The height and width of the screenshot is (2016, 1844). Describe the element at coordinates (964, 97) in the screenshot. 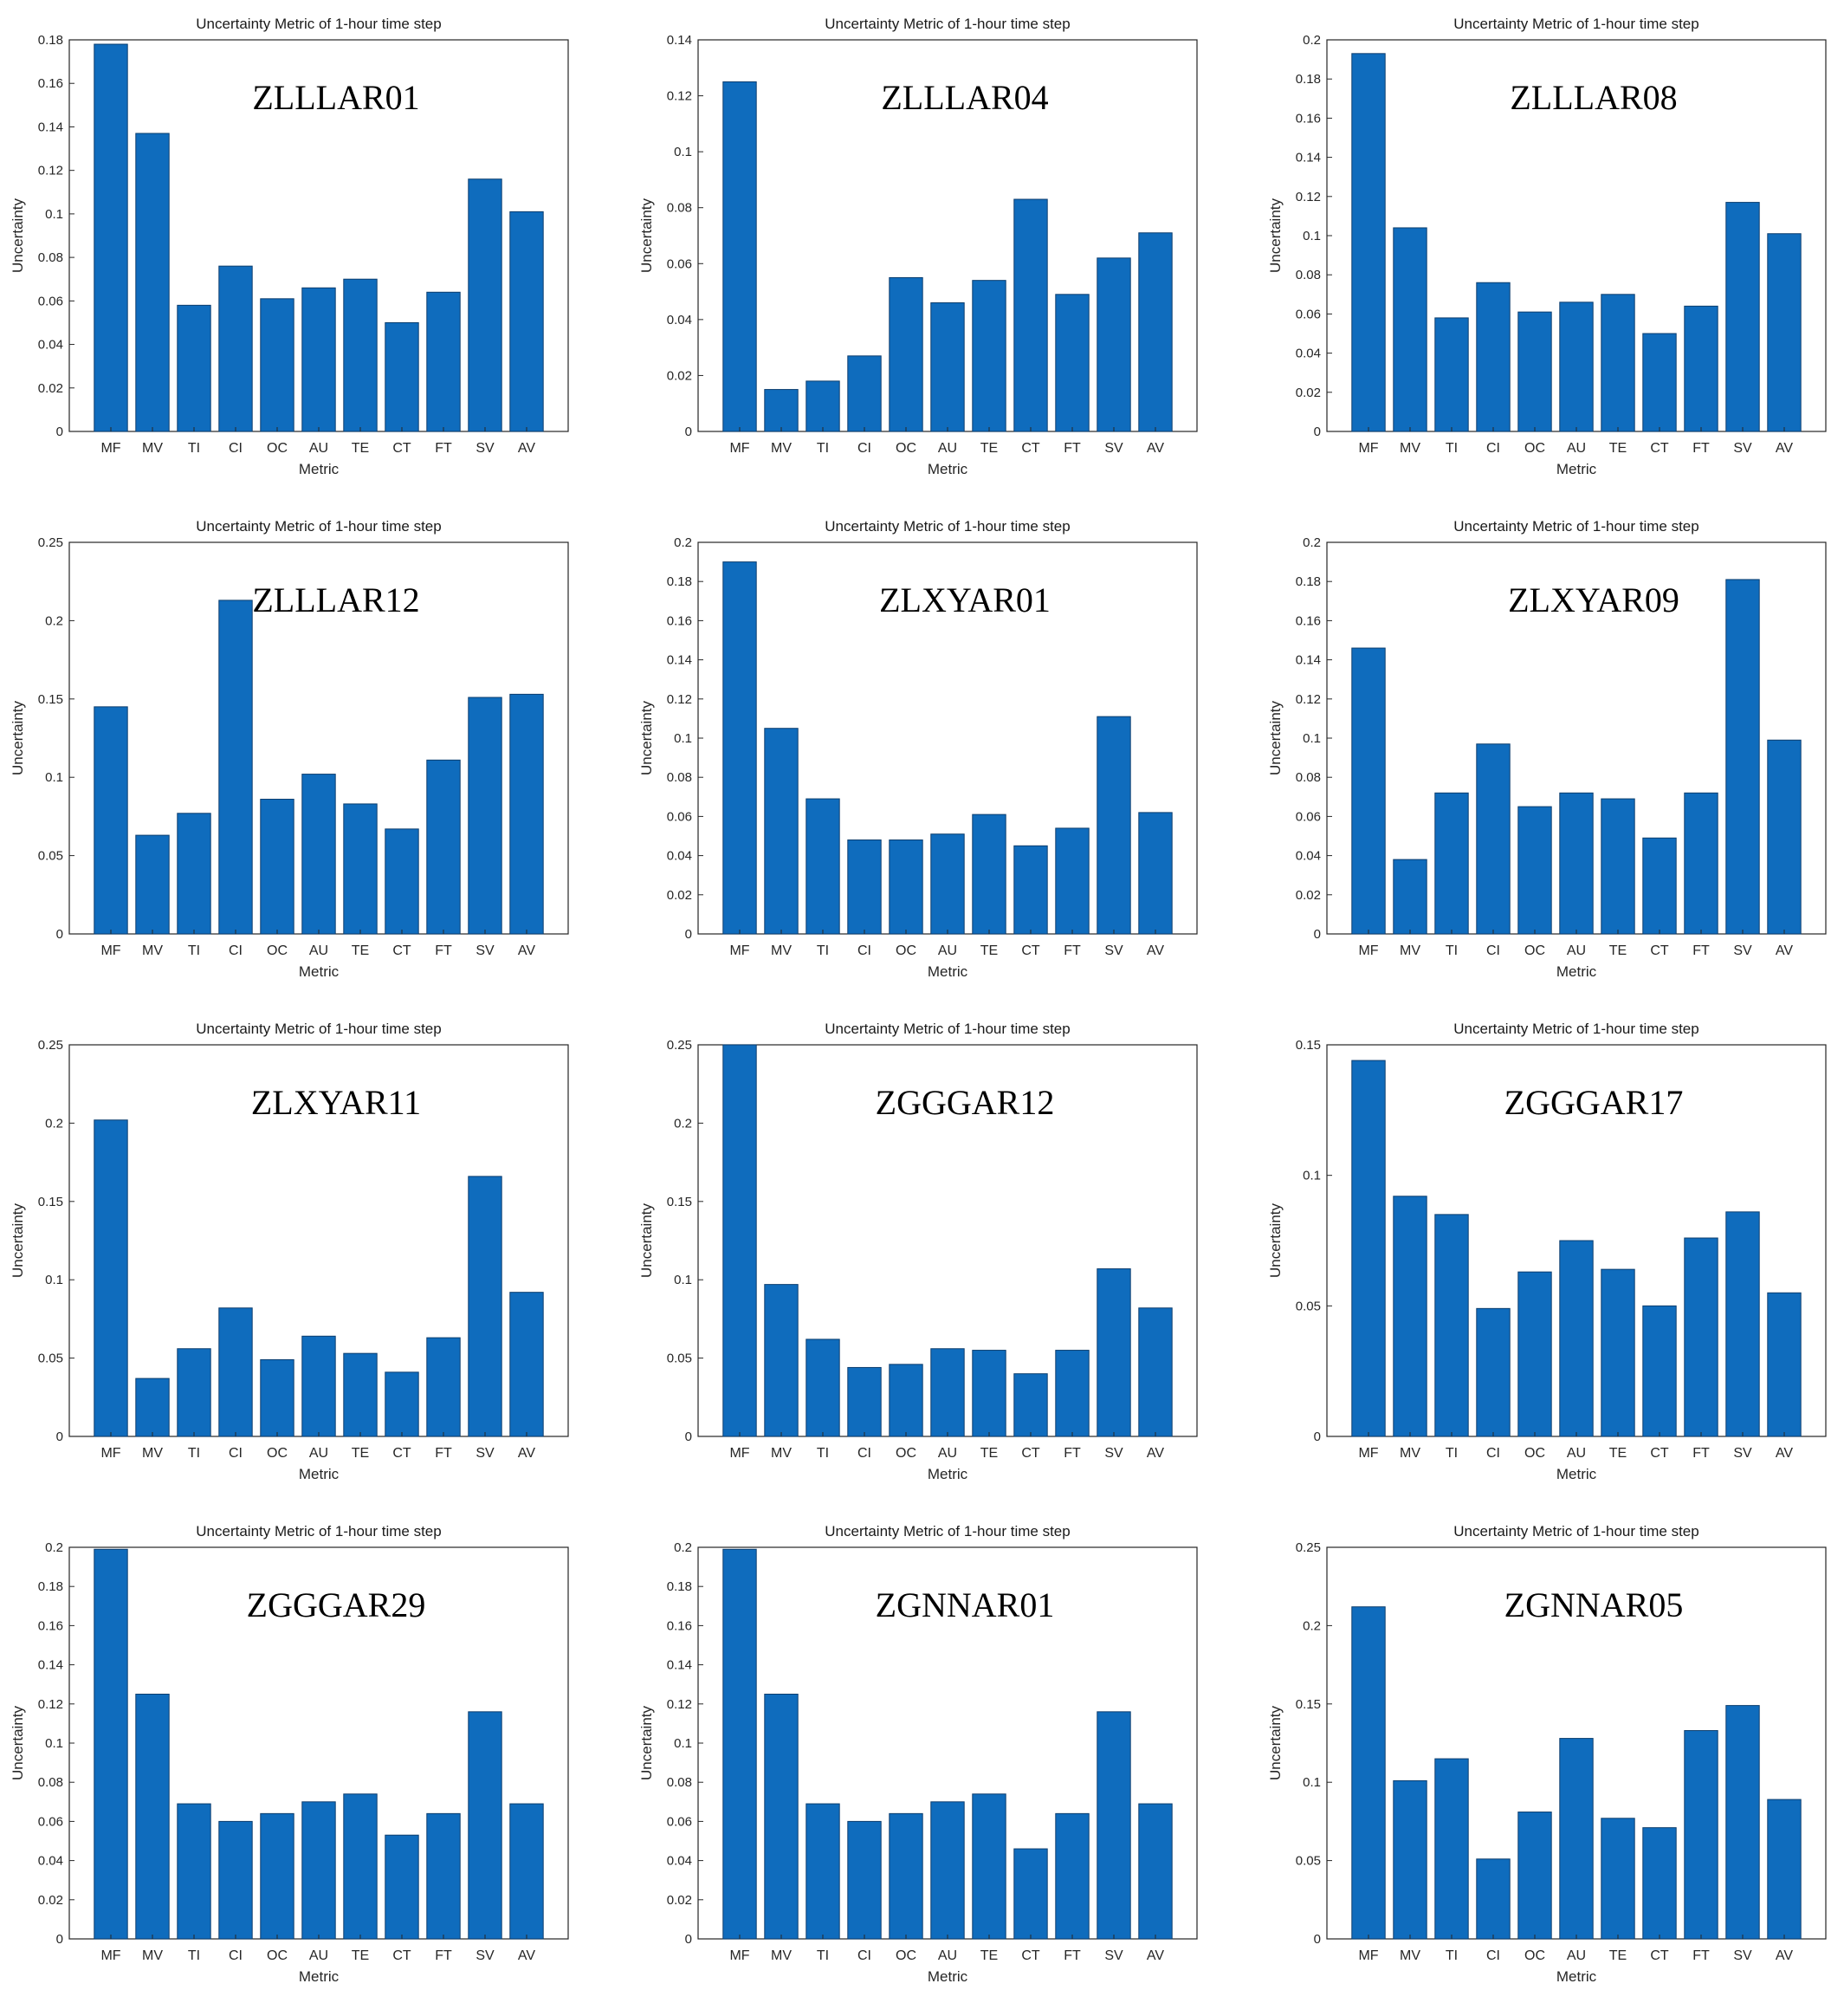

I see `station-label: ZLLLAR04` at that location.